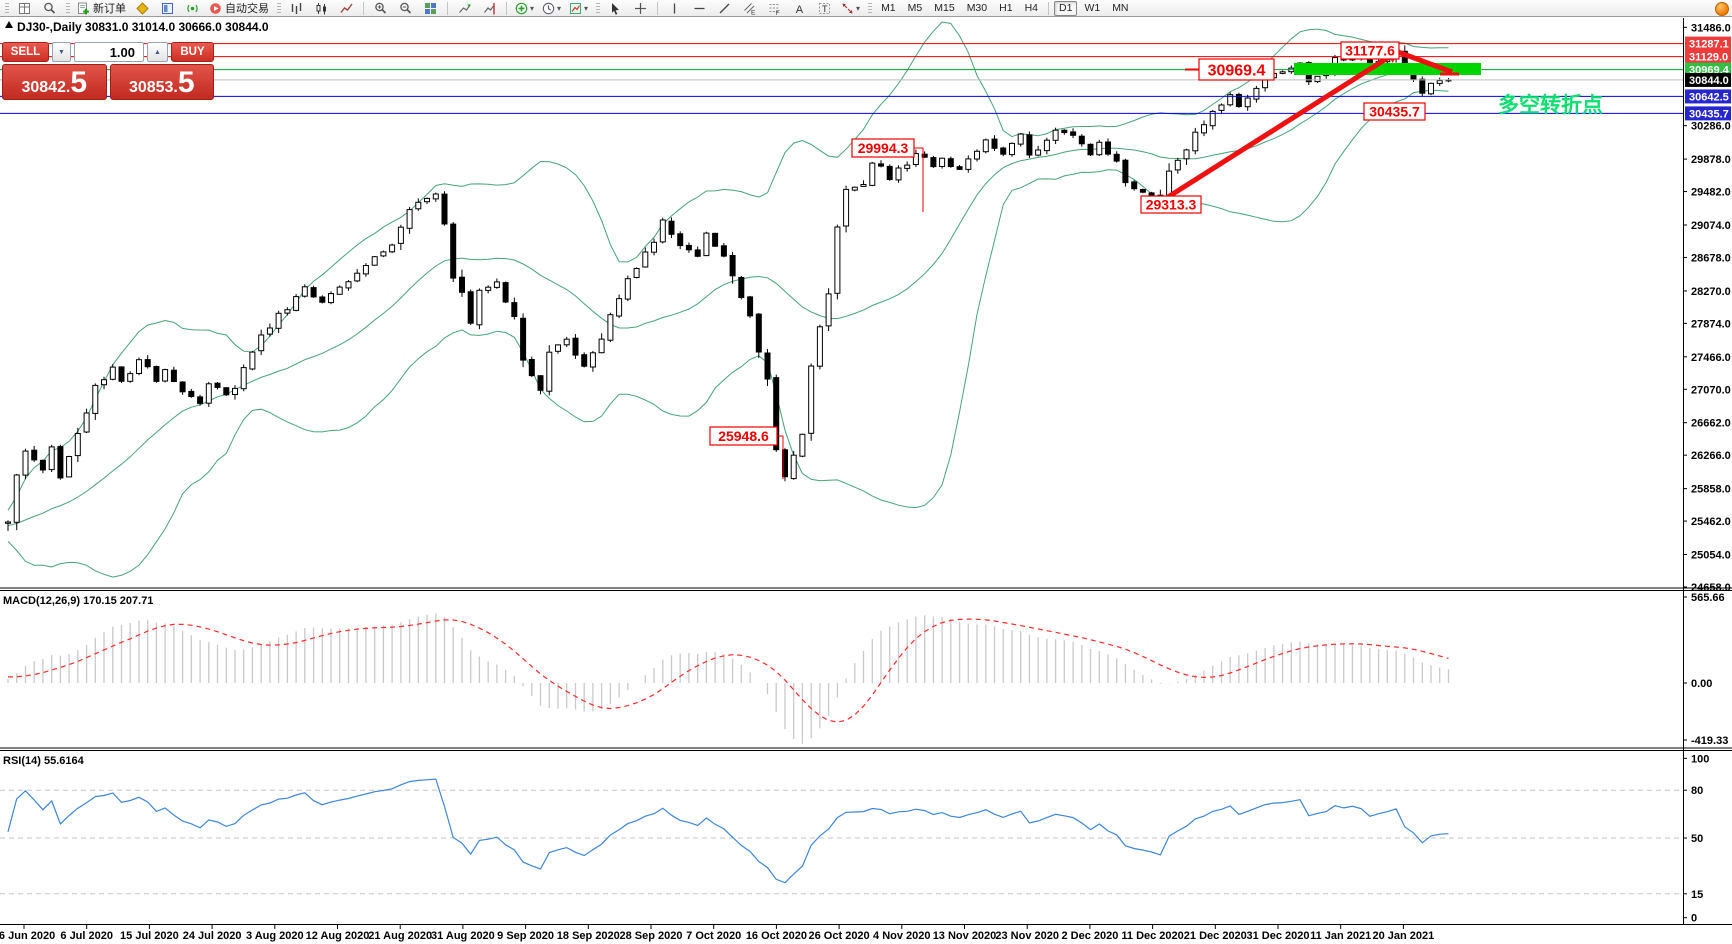 The width and height of the screenshot is (1732, 944). What do you see at coordinates (346, 8) in the screenshot?
I see `line-chart-mode-icon` at bounding box center [346, 8].